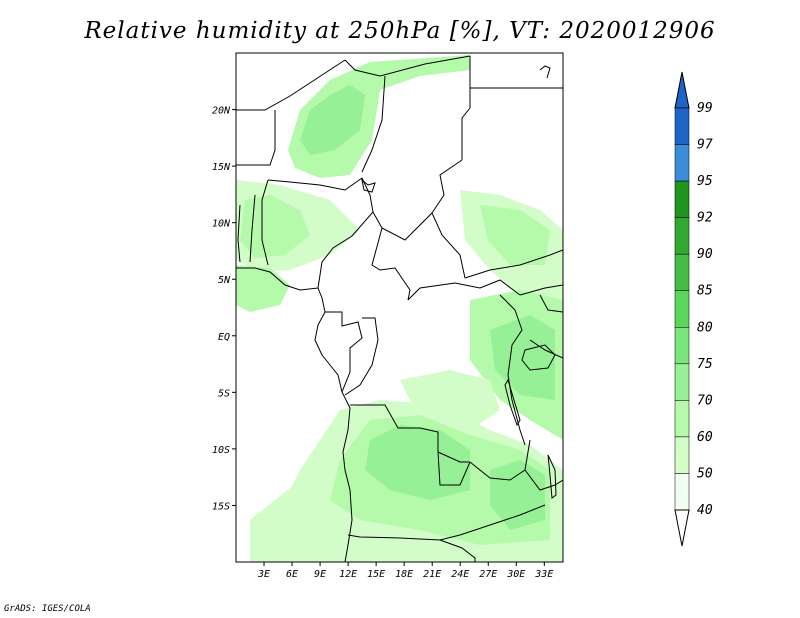 Image resolution: width=800 pixels, height=618 pixels. I want to click on lake-tanganyika, so click(512, 402).